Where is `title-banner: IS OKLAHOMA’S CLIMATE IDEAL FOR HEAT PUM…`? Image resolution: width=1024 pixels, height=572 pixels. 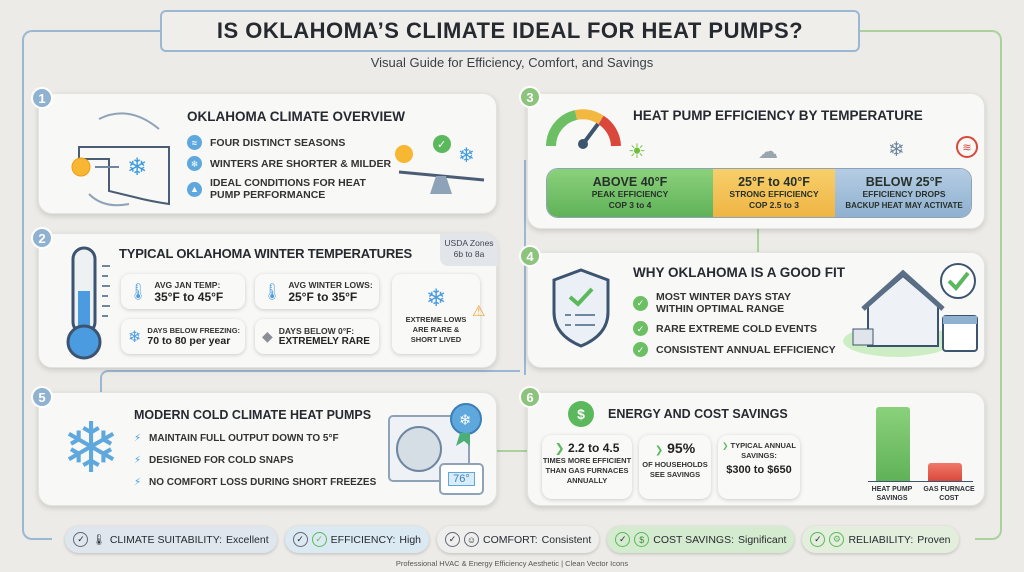 title-banner: IS OKLAHOMA’S CLIMATE IDEAL FOR HEAT PUM… is located at coordinates (510, 31).